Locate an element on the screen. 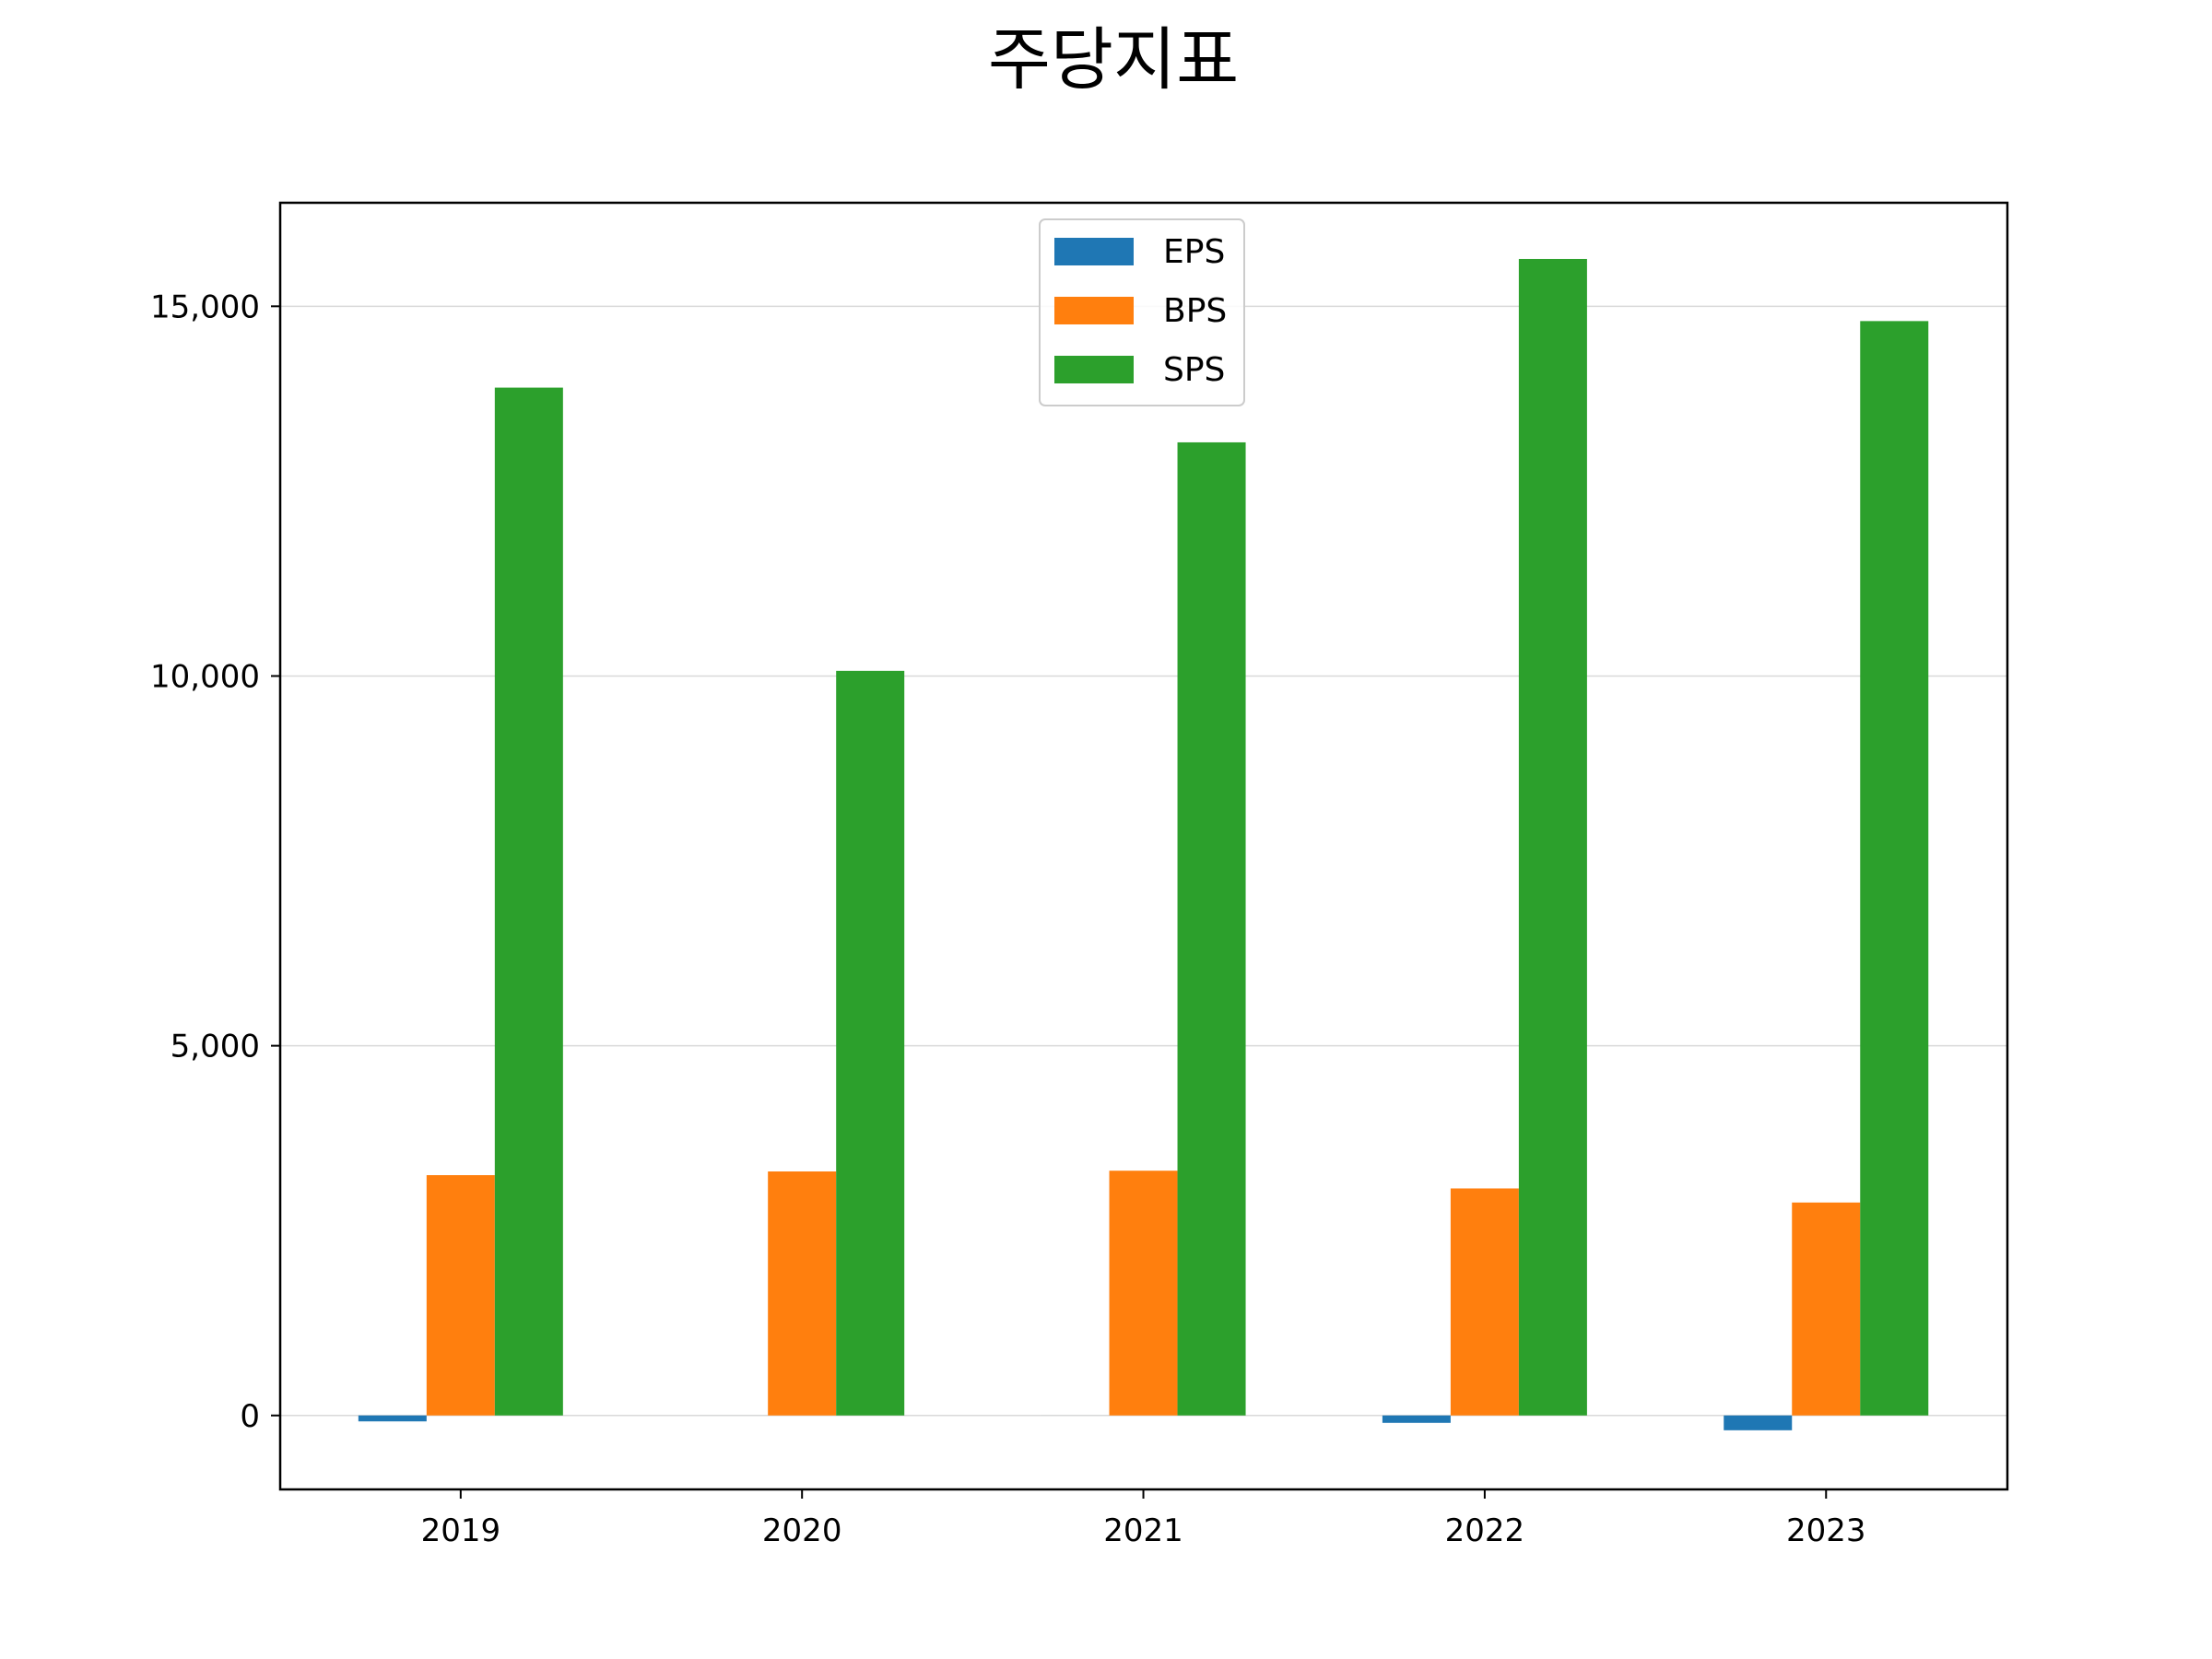 This screenshot has height=1659, width=2212. legend-swatch-eps is located at coordinates (1094, 251).